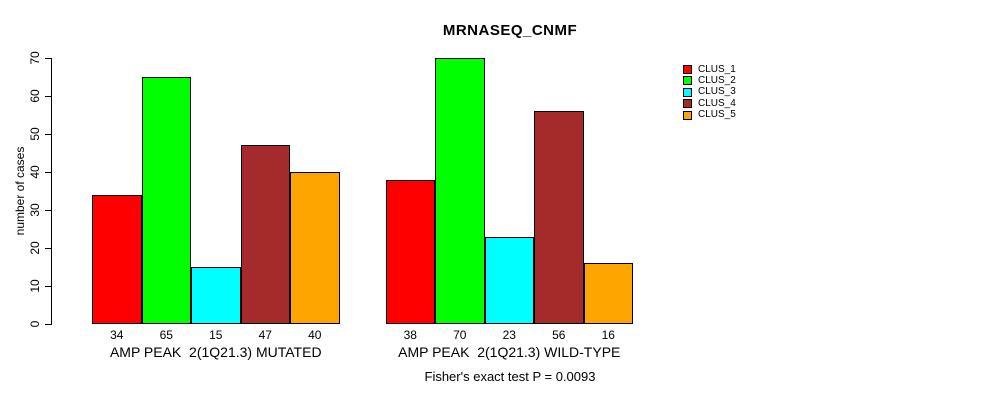 This screenshot has height=400, width=990. I want to click on bar-value-label: 23, so click(509, 335).